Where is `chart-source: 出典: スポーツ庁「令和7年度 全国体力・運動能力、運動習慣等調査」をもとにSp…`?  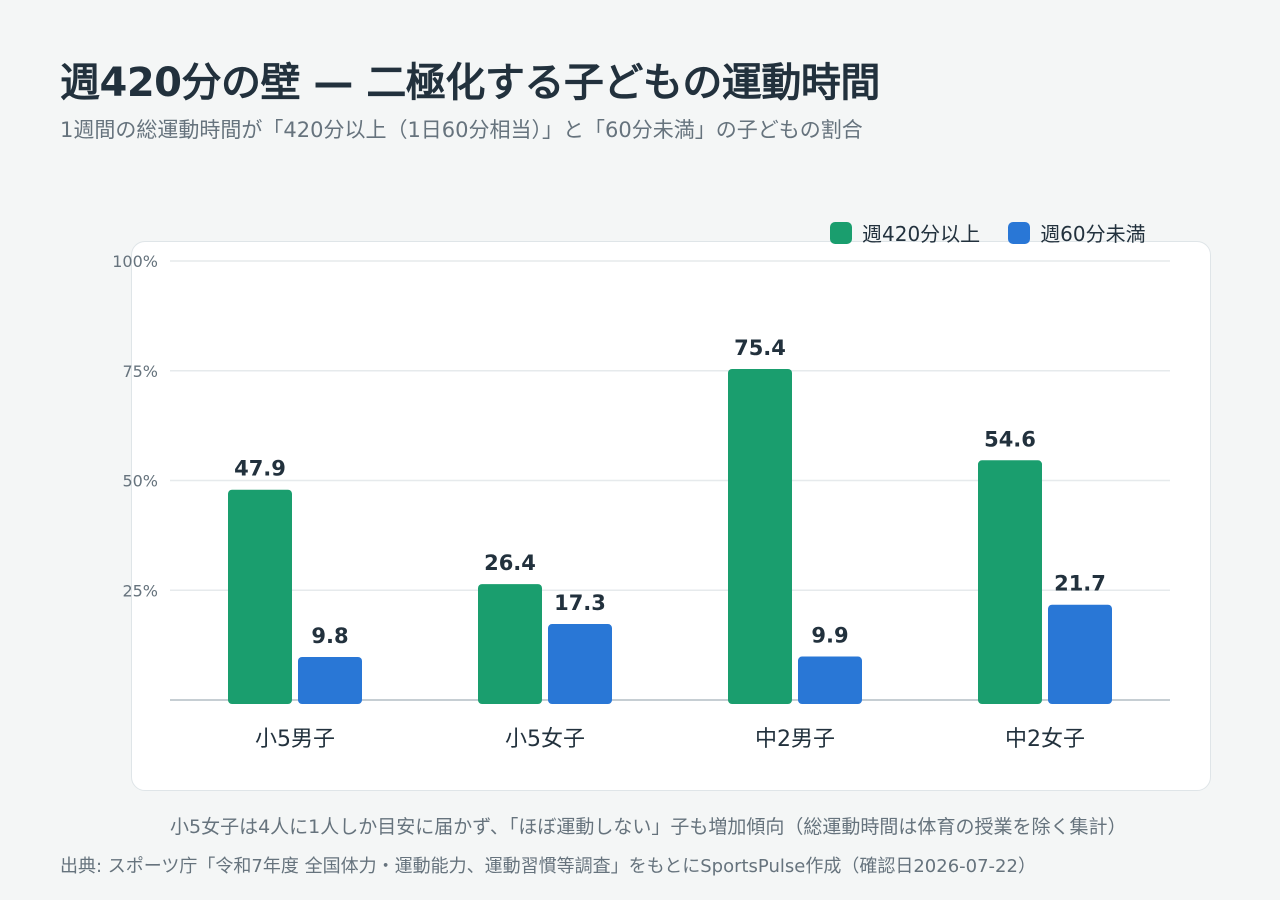
chart-source: 出典: スポーツ庁「令和7年度 全国体力・運動能力、運動習慣等調査」をもとにSp… is located at coordinates (548, 866).